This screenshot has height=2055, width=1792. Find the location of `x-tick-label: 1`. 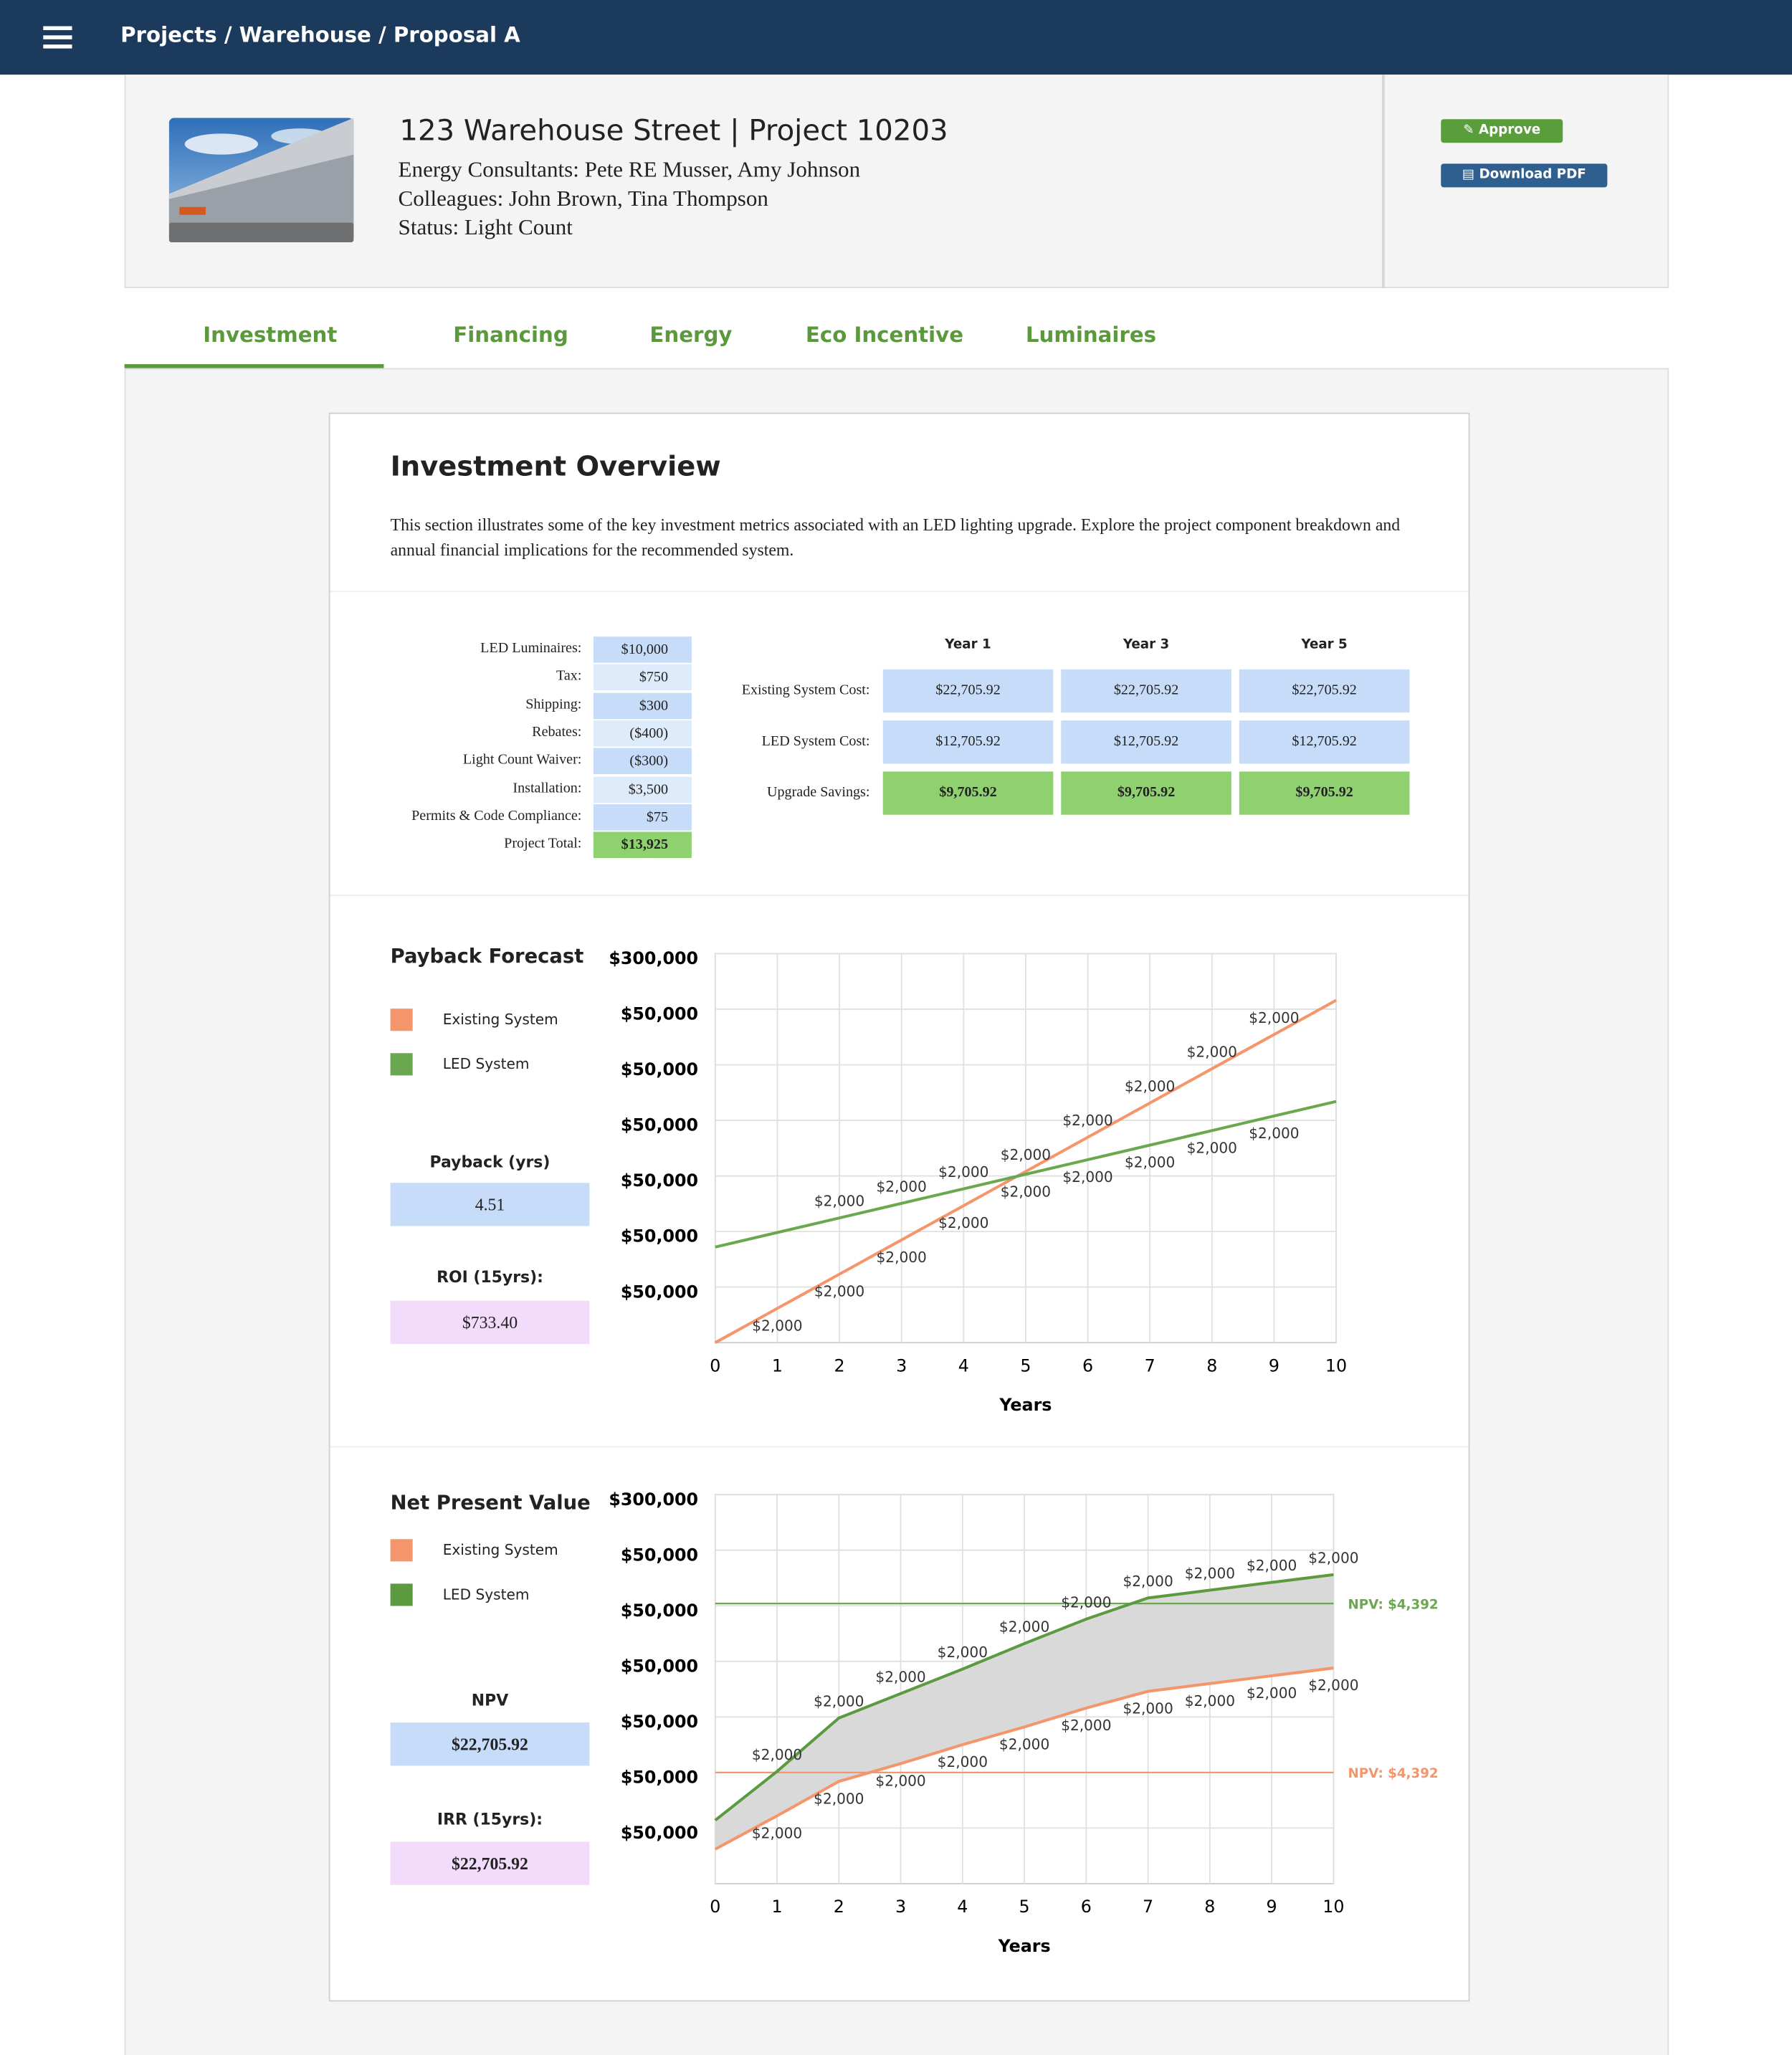

x-tick-label: 1 is located at coordinates (777, 1365).